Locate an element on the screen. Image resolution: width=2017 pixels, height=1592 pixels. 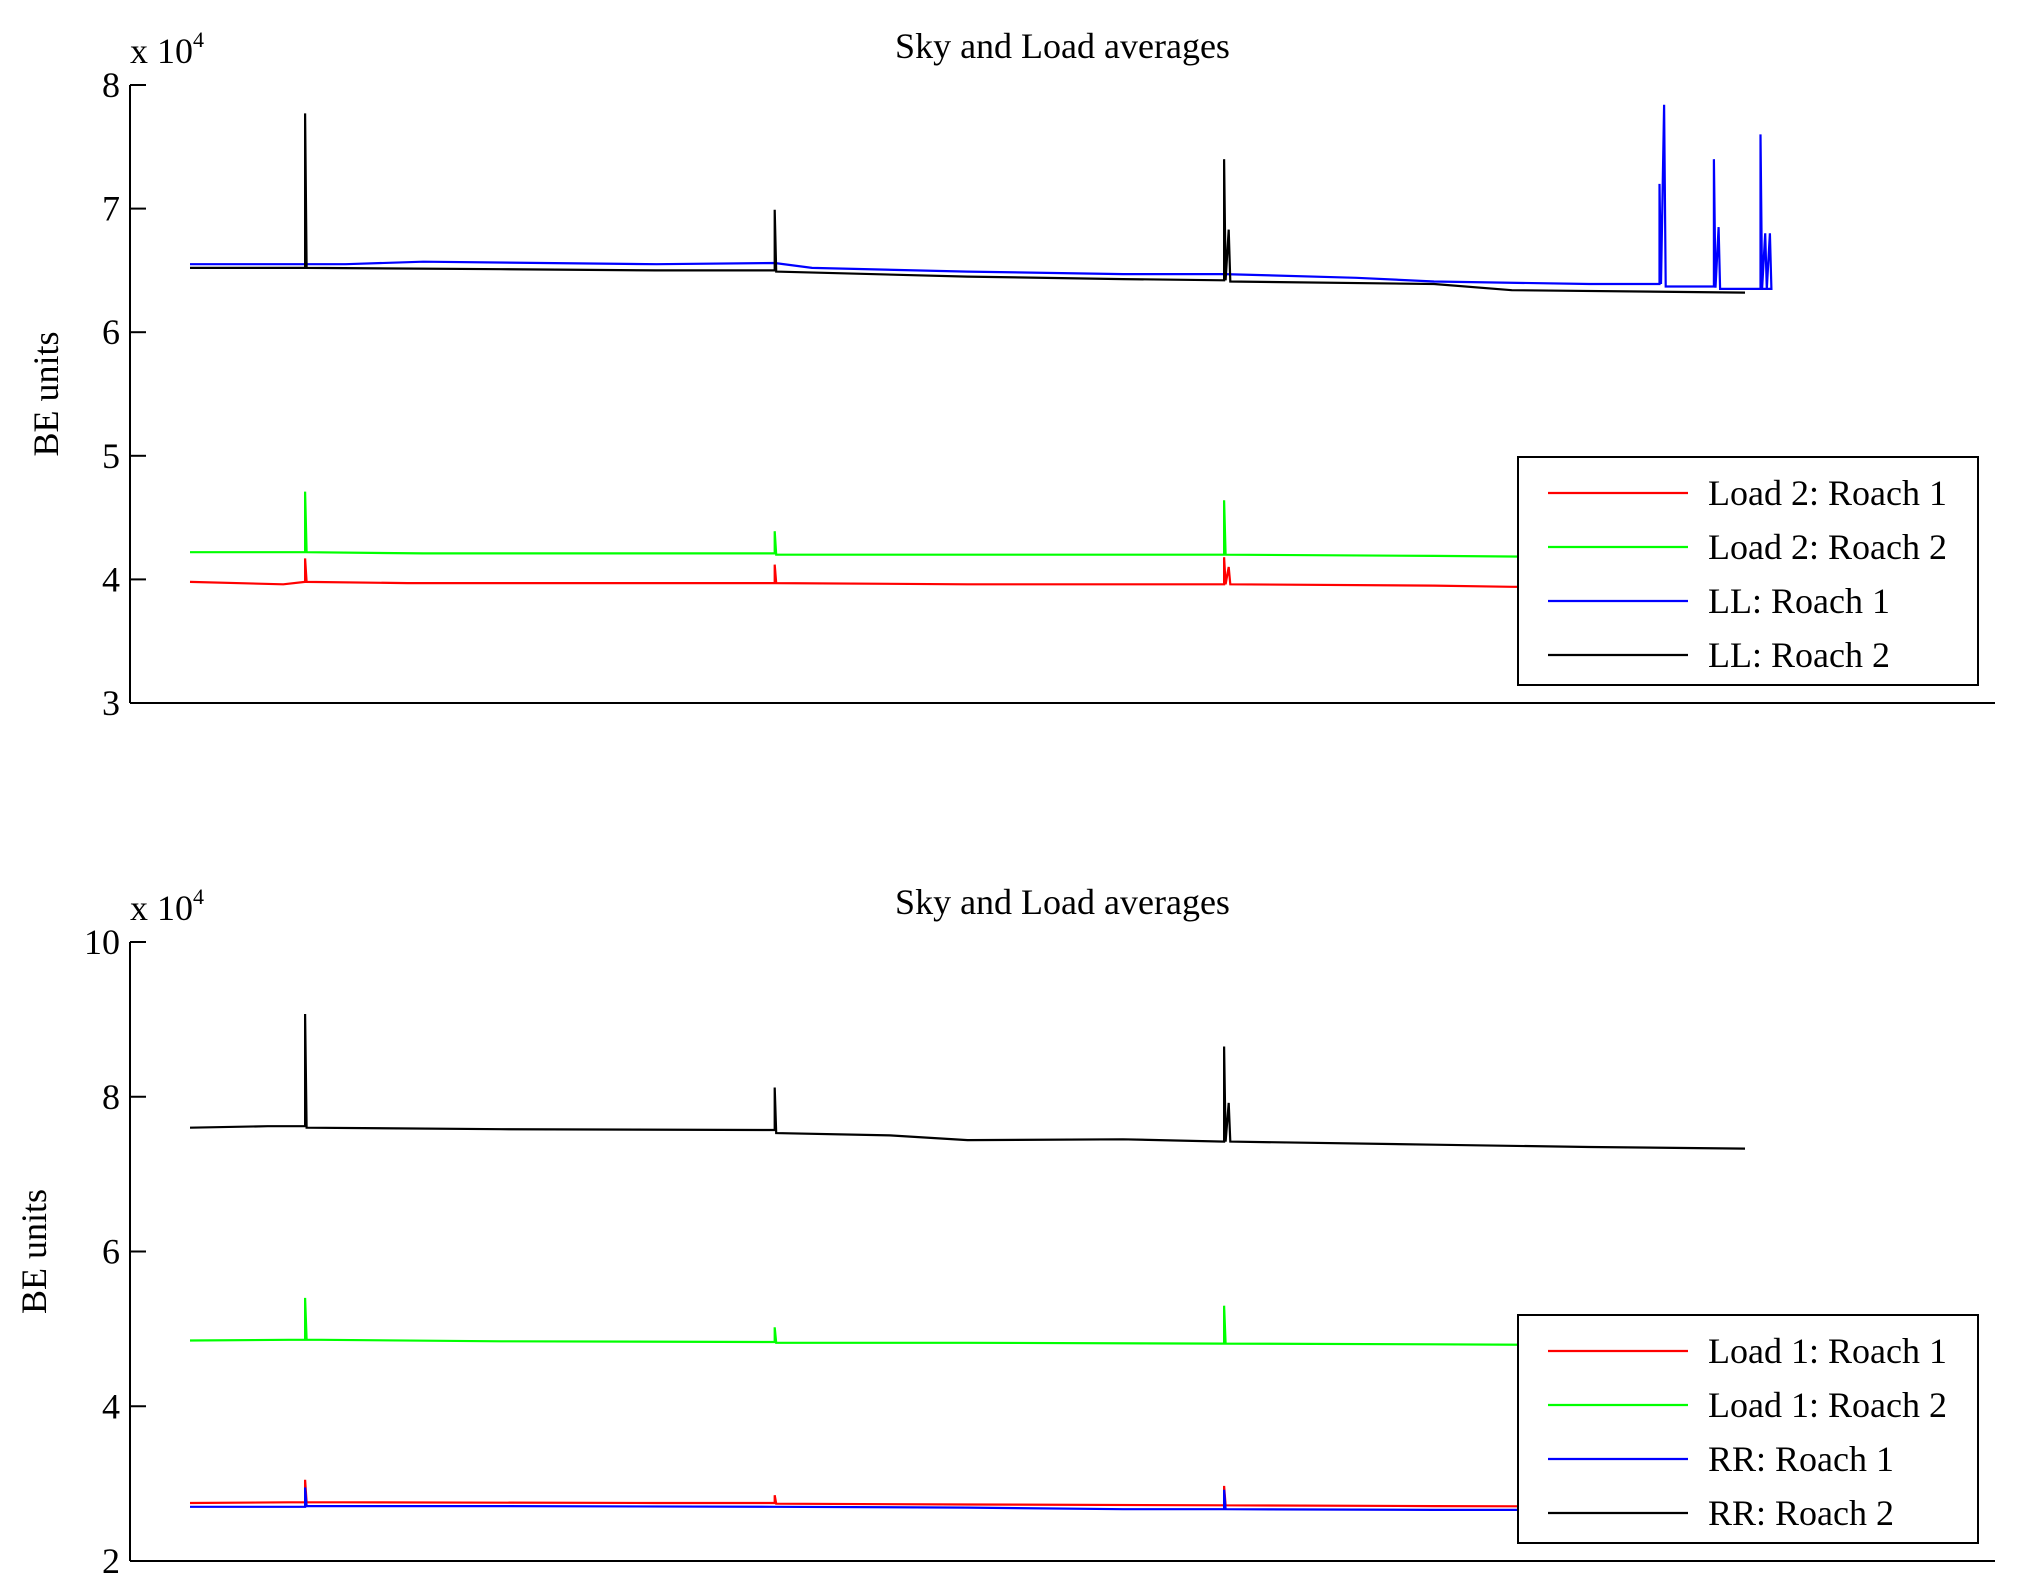
y-tick-label: 2 is located at coordinates (111, 1561).